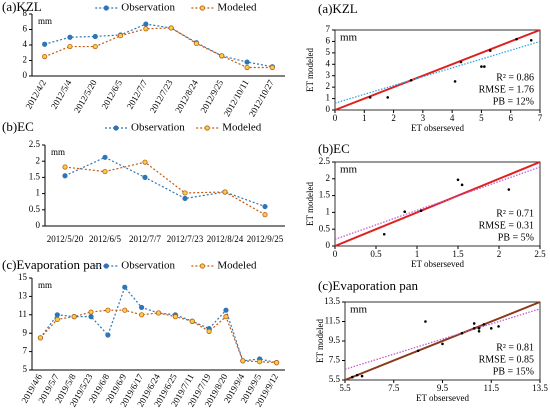 This screenshot has width=550, height=410. I want to click on x-axis-label: ET obserseved, so click(443, 398).